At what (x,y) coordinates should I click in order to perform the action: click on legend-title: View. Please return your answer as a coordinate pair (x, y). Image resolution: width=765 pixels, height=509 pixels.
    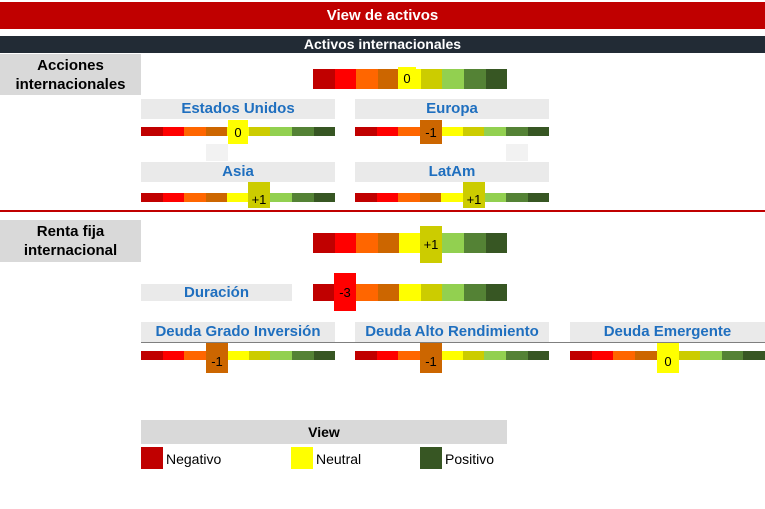
    Looking at the image, I should click on (324, 432).